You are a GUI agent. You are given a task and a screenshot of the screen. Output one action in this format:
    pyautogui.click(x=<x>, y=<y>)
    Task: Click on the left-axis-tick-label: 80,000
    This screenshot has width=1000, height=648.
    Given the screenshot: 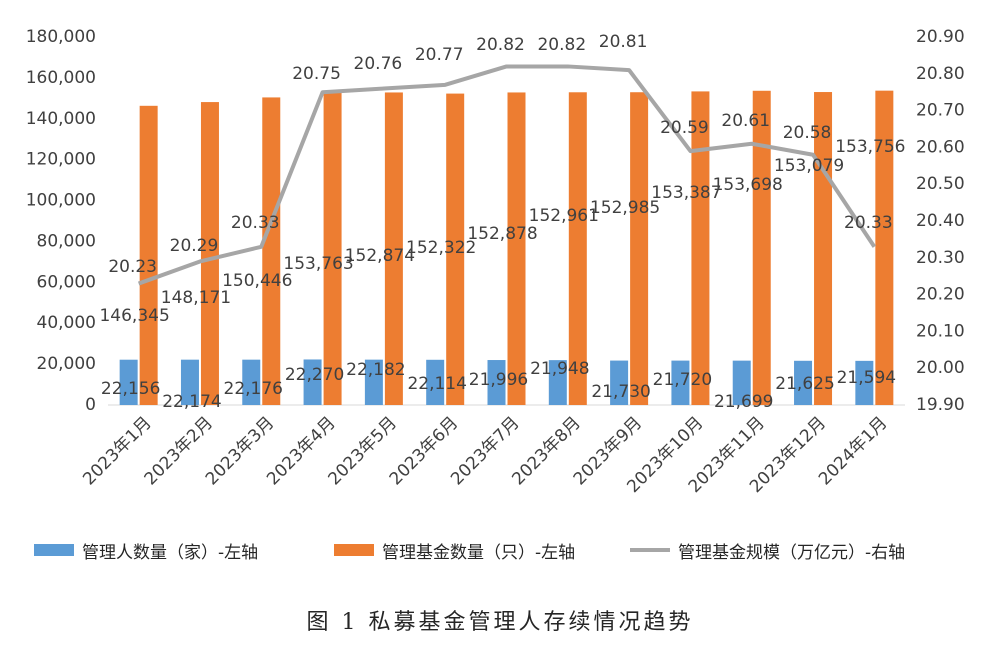 What is the action you would take?
    pyautogui.click(x=66, y=241)
    